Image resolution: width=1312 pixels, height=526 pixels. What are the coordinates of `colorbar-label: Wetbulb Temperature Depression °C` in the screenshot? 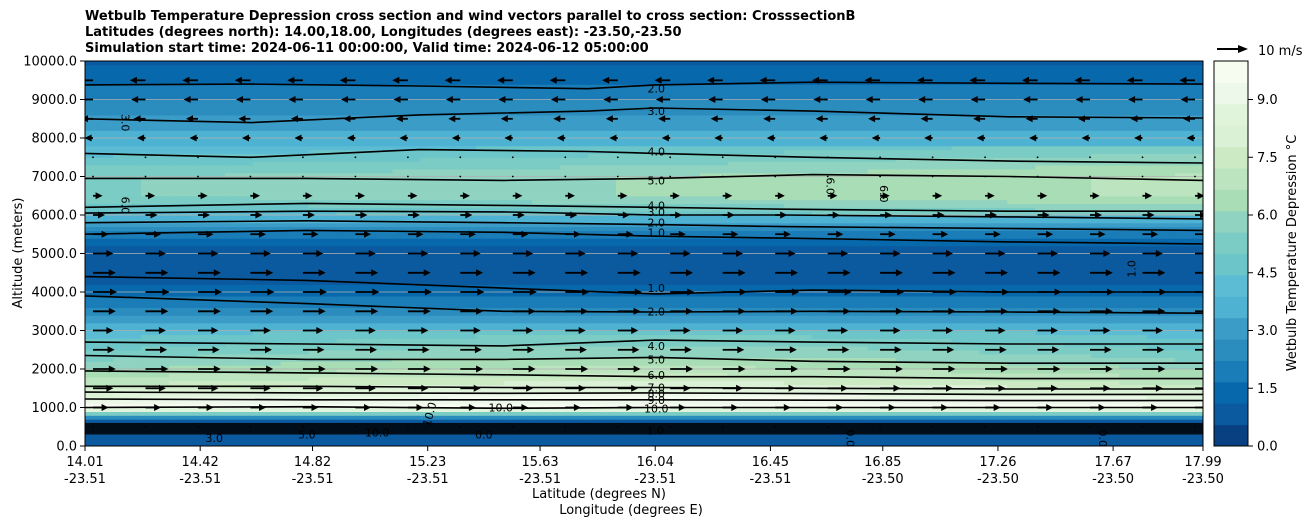 It's located at (1292, 253).